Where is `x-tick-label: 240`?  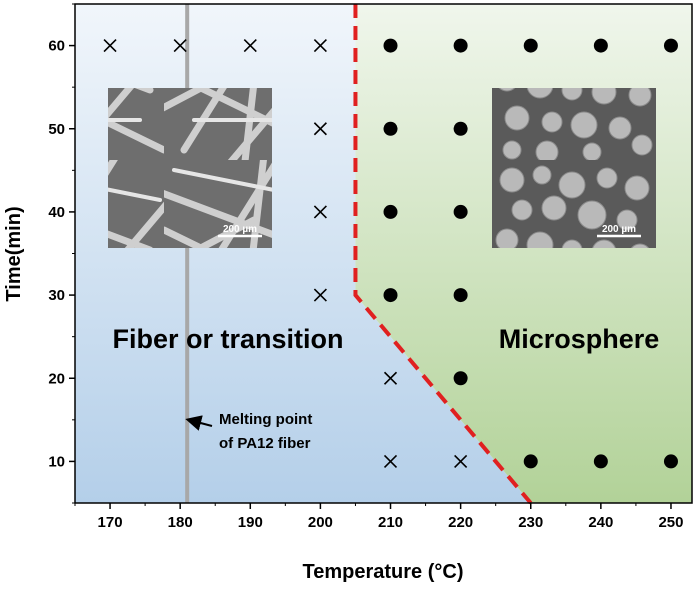 x-tick-label: 240 is located at coordinates (600, 522).